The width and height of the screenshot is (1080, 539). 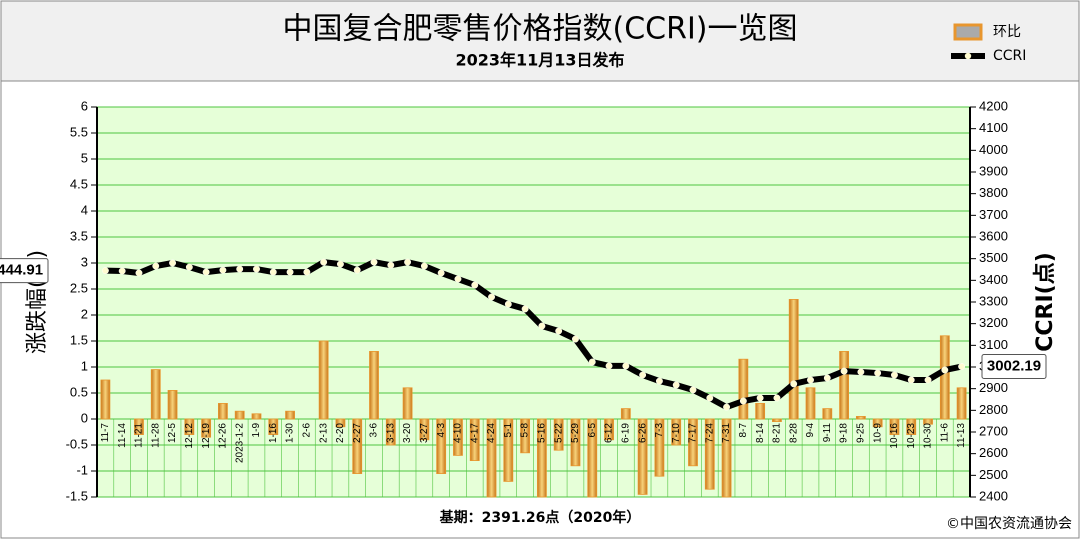 I want to click on x-tick-label: 2-20, so click(x=340, y=433).